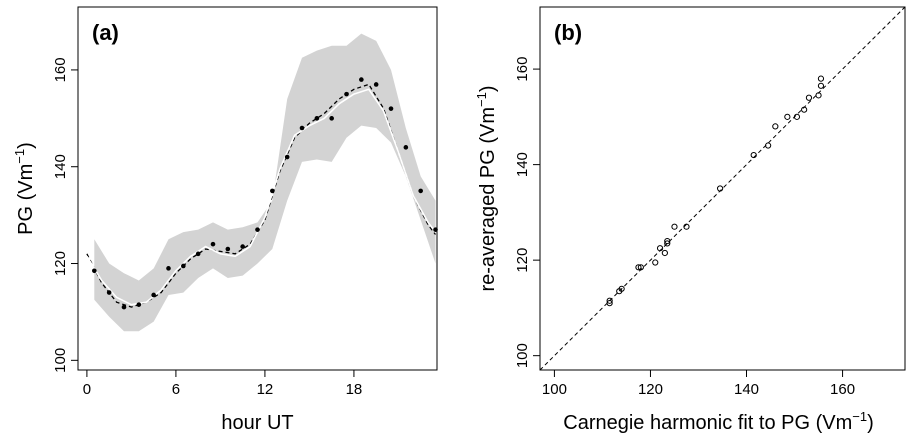 This screenshot has width=915, height=440. What do you see at coordinates (859, 416) in the screenshot?
I see `x-axis-title-b-sup: −1` at bounding box center [859, 416].